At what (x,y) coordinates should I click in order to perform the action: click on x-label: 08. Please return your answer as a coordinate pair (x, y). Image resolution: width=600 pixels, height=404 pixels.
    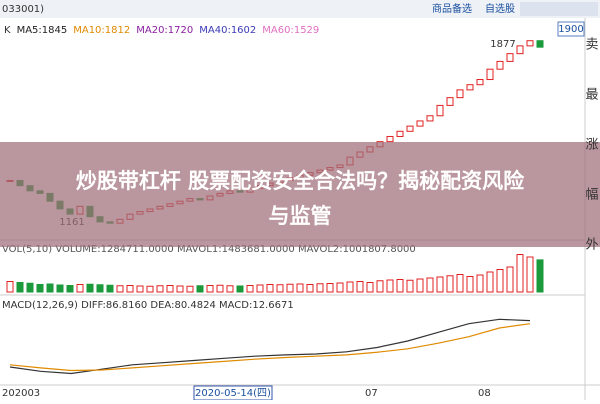
    Looking at the image, I should click on (484, 393).